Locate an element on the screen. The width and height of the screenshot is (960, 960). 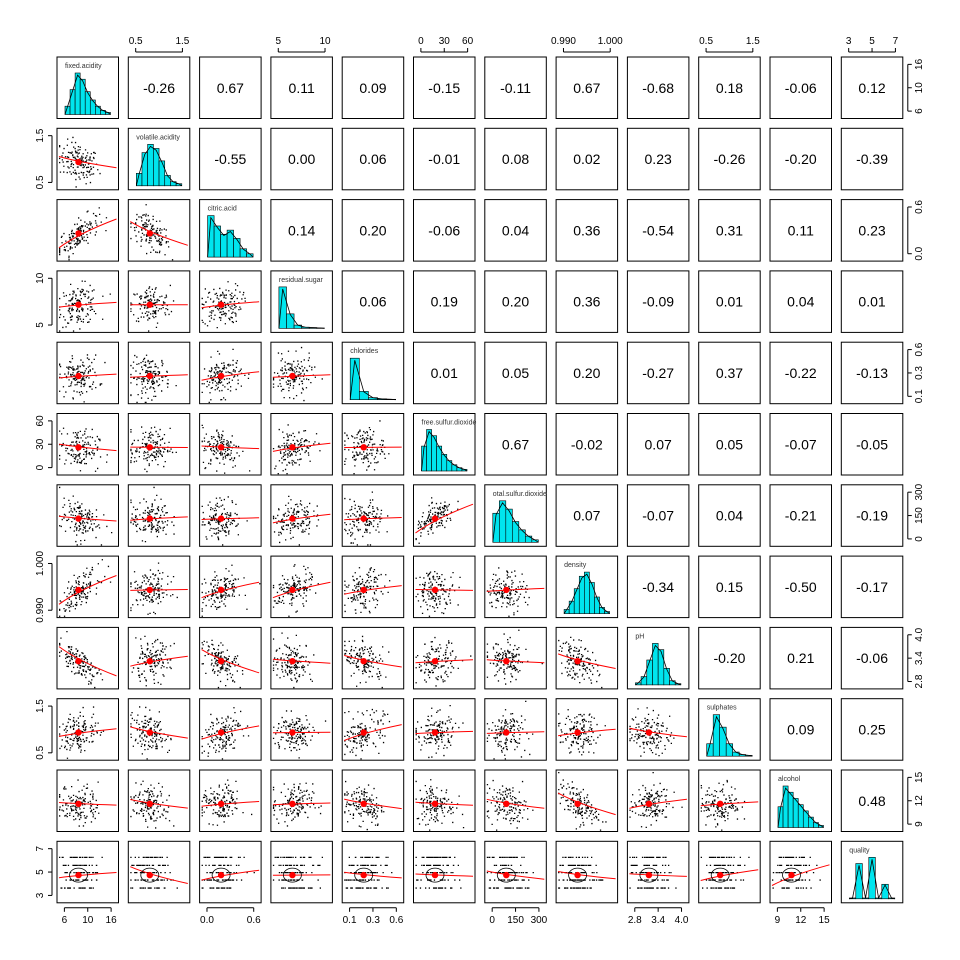
correlation-label-r1-c10: -0.20 is located at coordinates (801, 159).